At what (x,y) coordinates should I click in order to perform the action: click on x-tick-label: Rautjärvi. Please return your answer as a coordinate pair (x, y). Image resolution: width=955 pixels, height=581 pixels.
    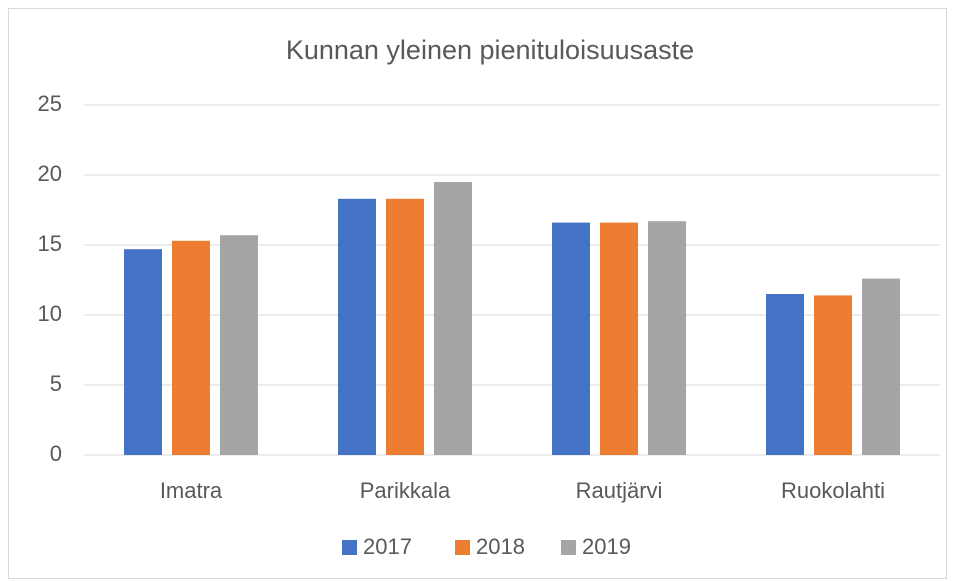
    Looking at the image, I should click on (619, 490).